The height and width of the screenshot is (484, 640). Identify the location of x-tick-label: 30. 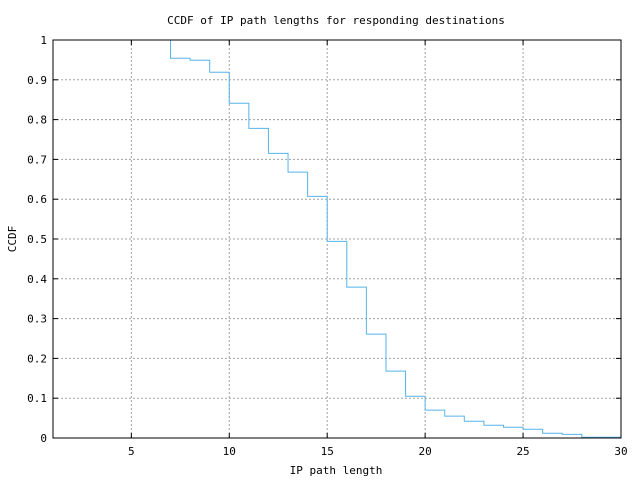
(620, 451).